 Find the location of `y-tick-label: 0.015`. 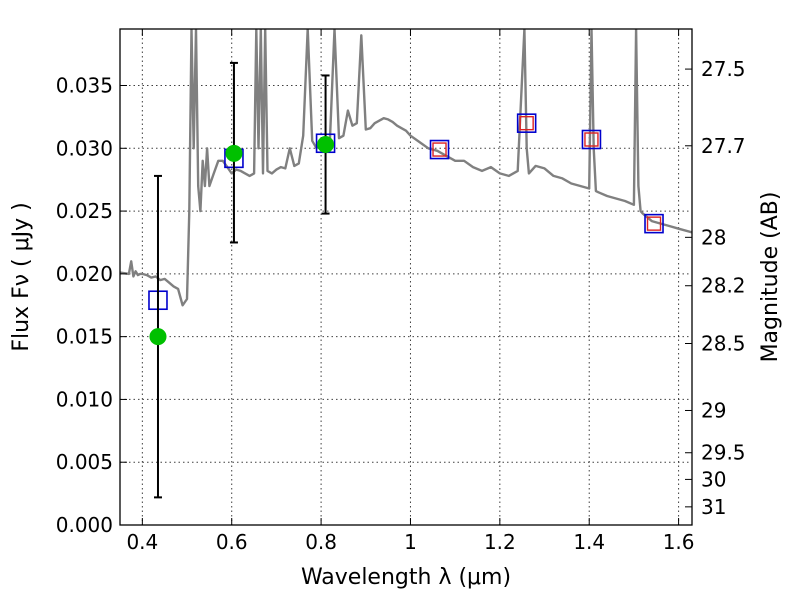

y-tick-label: 0.015 is located at coordinates (84, 337).